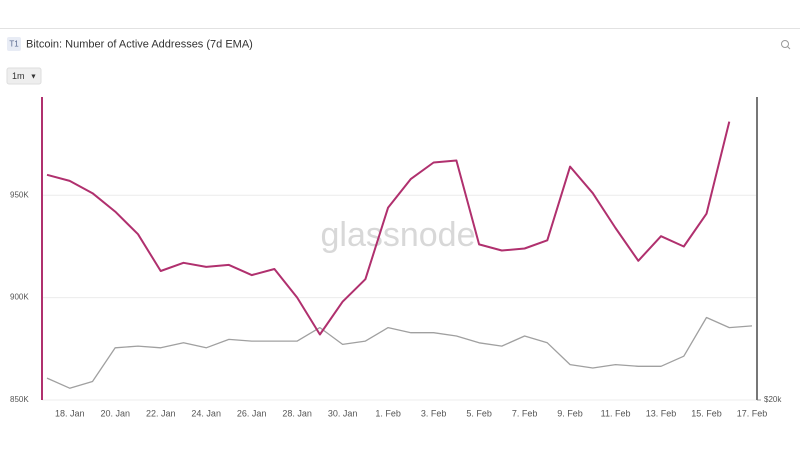  I want to click on watermark: glassnode, so click(397, 235).